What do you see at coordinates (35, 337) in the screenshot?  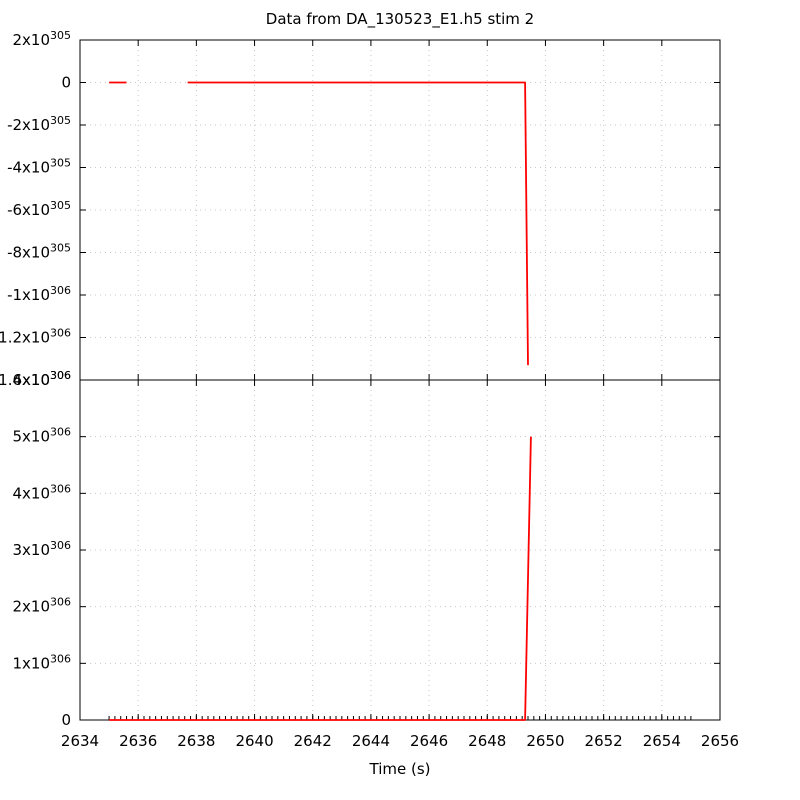 I see `top-y-tick-label: -1.2x10306` at bounding box center [35, 337].